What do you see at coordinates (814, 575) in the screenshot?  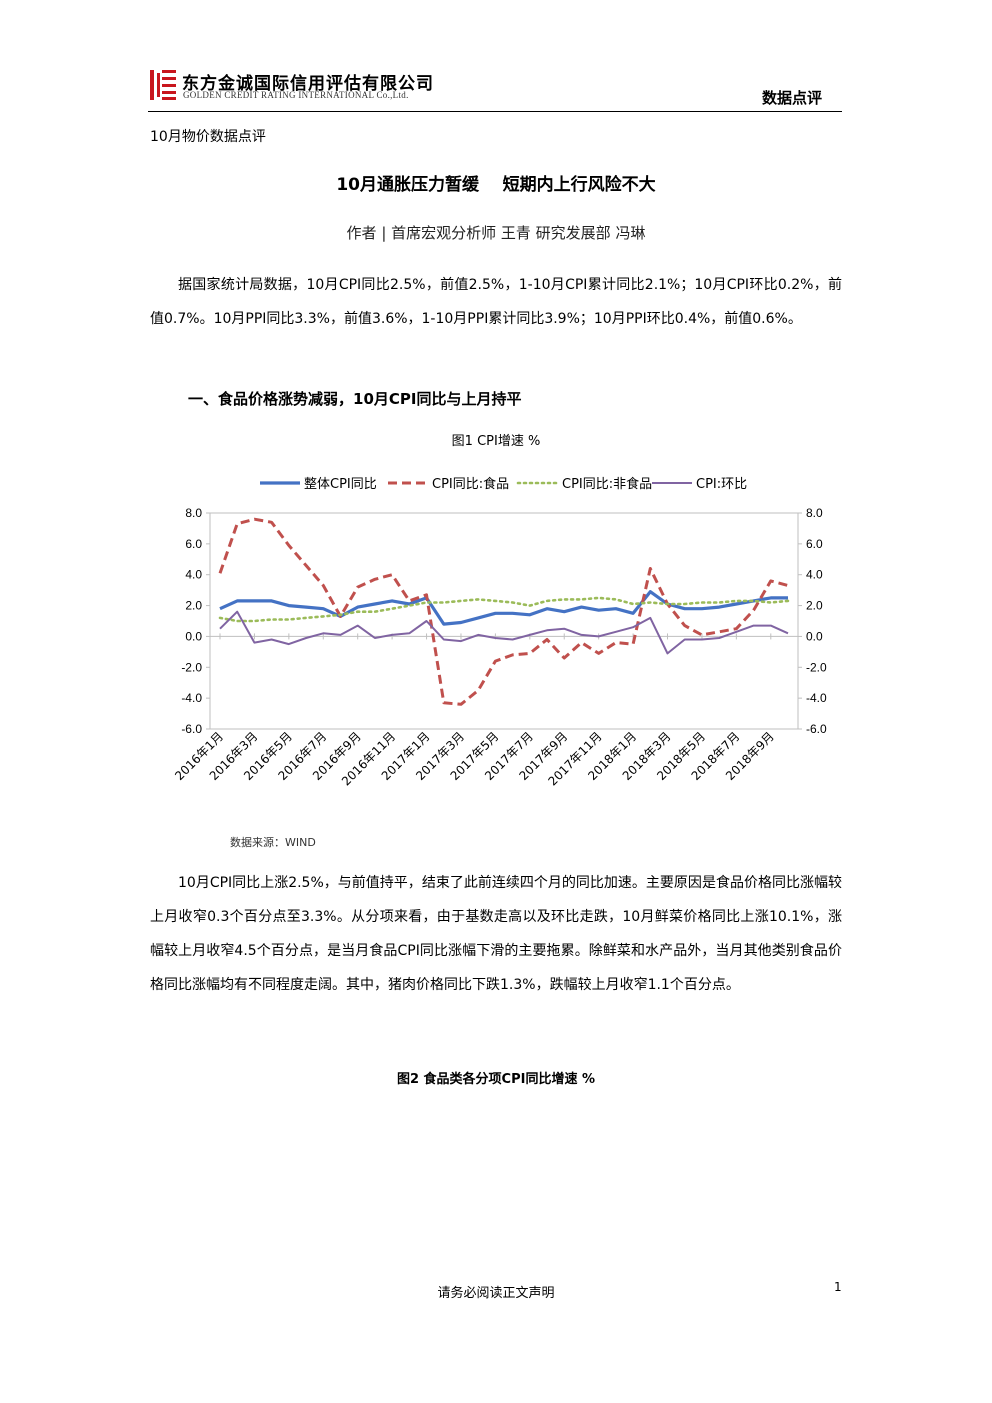 I see `y-tick-label-right: 4.0` at bounding box center [814, 575].